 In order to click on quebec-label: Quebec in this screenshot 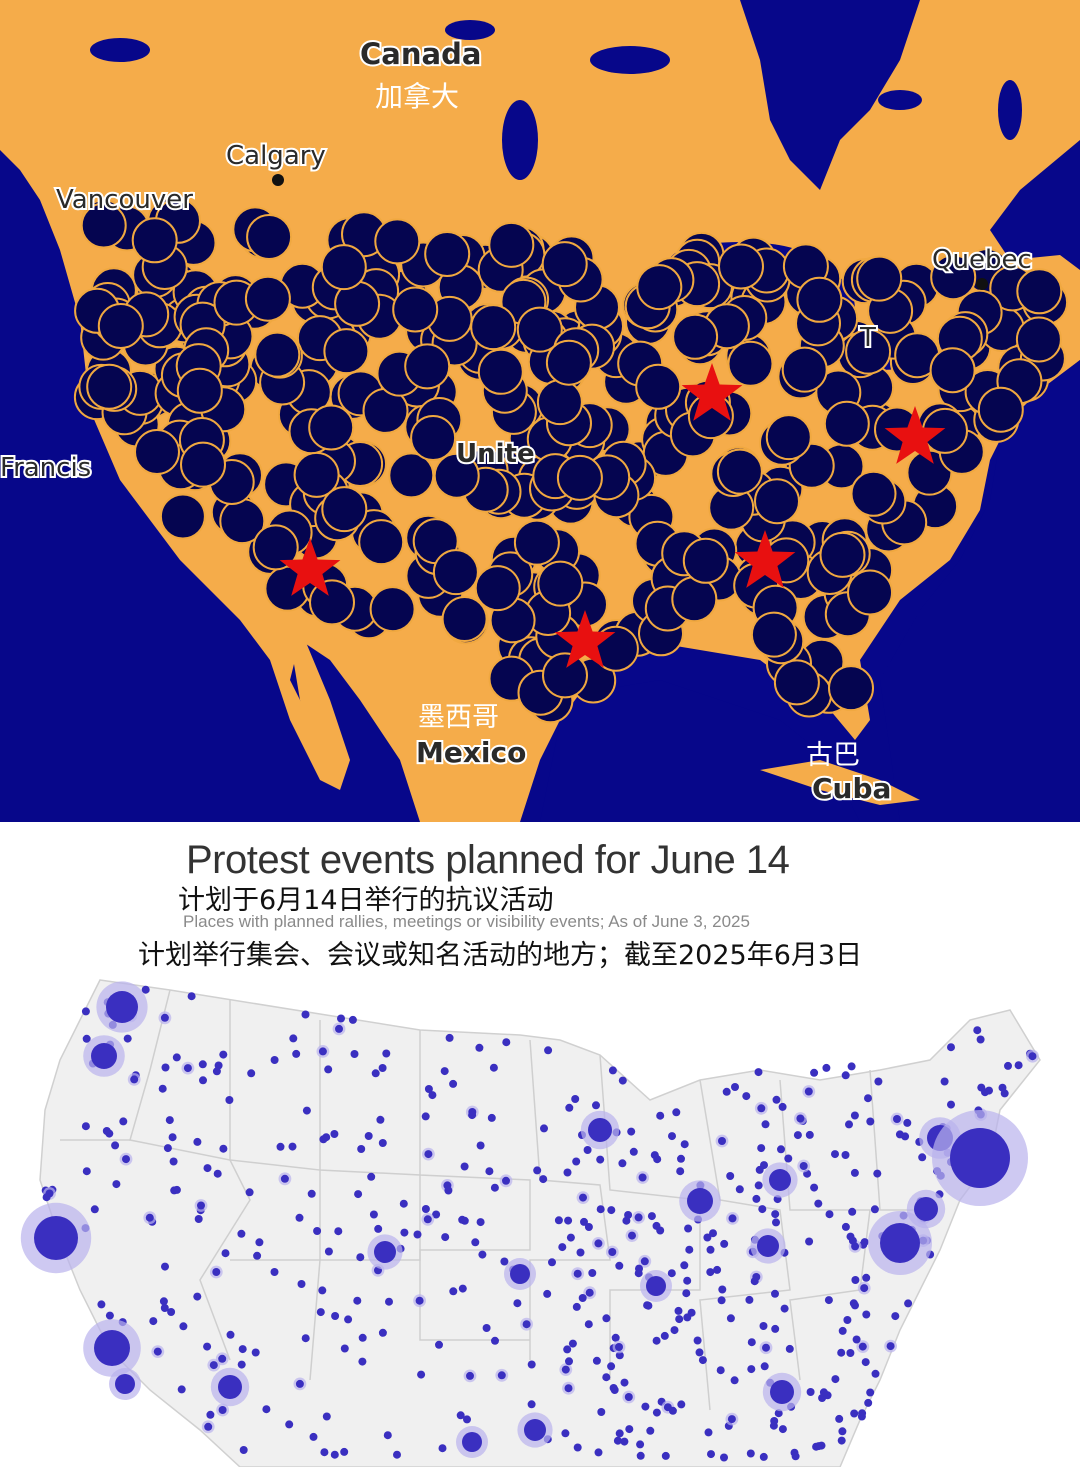, I will do `click(982, 260)`.